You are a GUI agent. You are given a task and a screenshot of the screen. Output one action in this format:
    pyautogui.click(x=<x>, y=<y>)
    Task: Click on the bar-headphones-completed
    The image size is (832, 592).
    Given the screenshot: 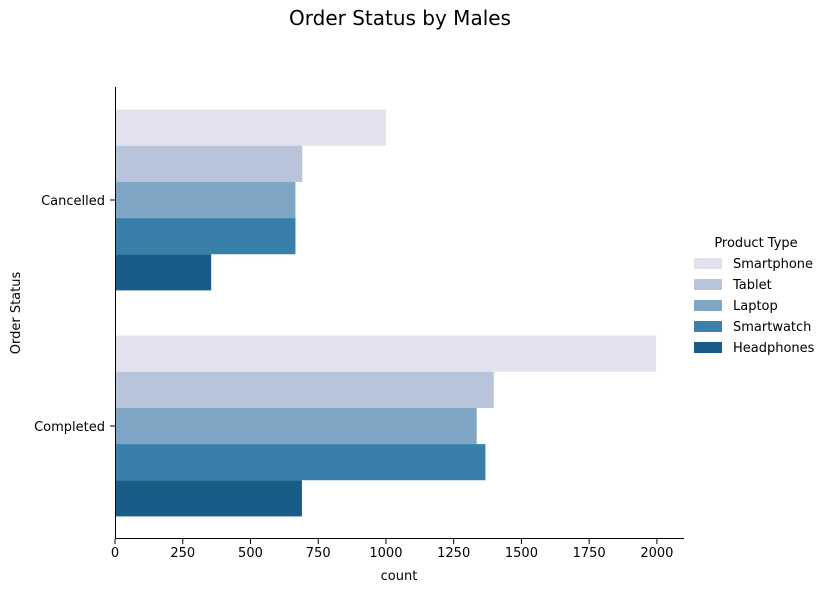 What is the action you would take?
    pyautogui.click(x=208, y=498)
    